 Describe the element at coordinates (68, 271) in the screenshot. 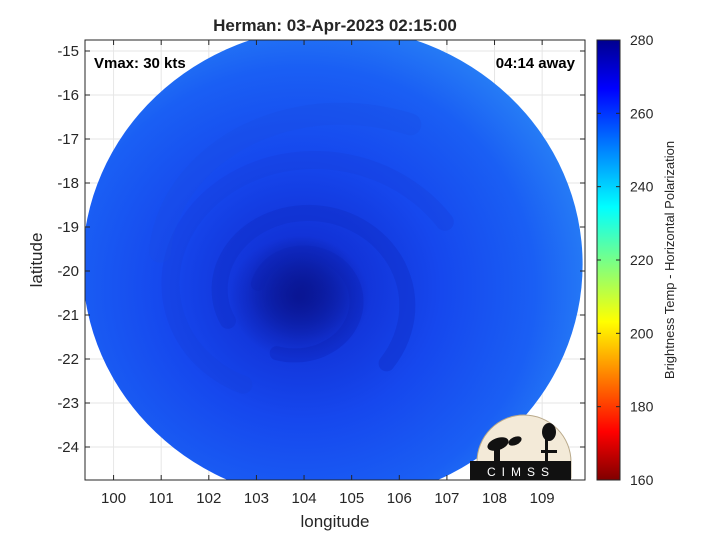

I see `y-tick-label: -20` at that location.